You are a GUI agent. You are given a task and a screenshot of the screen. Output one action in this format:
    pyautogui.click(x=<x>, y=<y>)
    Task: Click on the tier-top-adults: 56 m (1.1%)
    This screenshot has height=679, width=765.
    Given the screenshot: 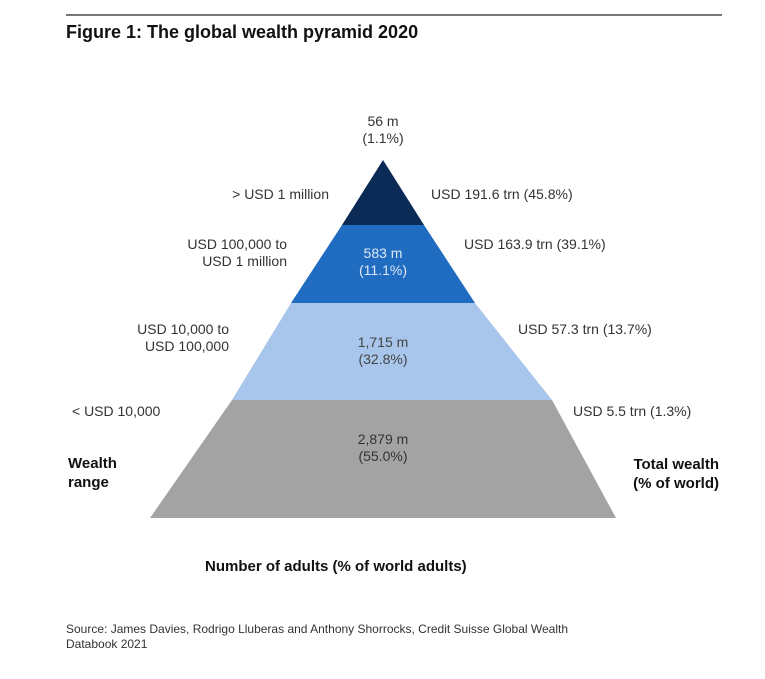 What is the action you would take?
    pyautogui.click(x=383, y=130)
    